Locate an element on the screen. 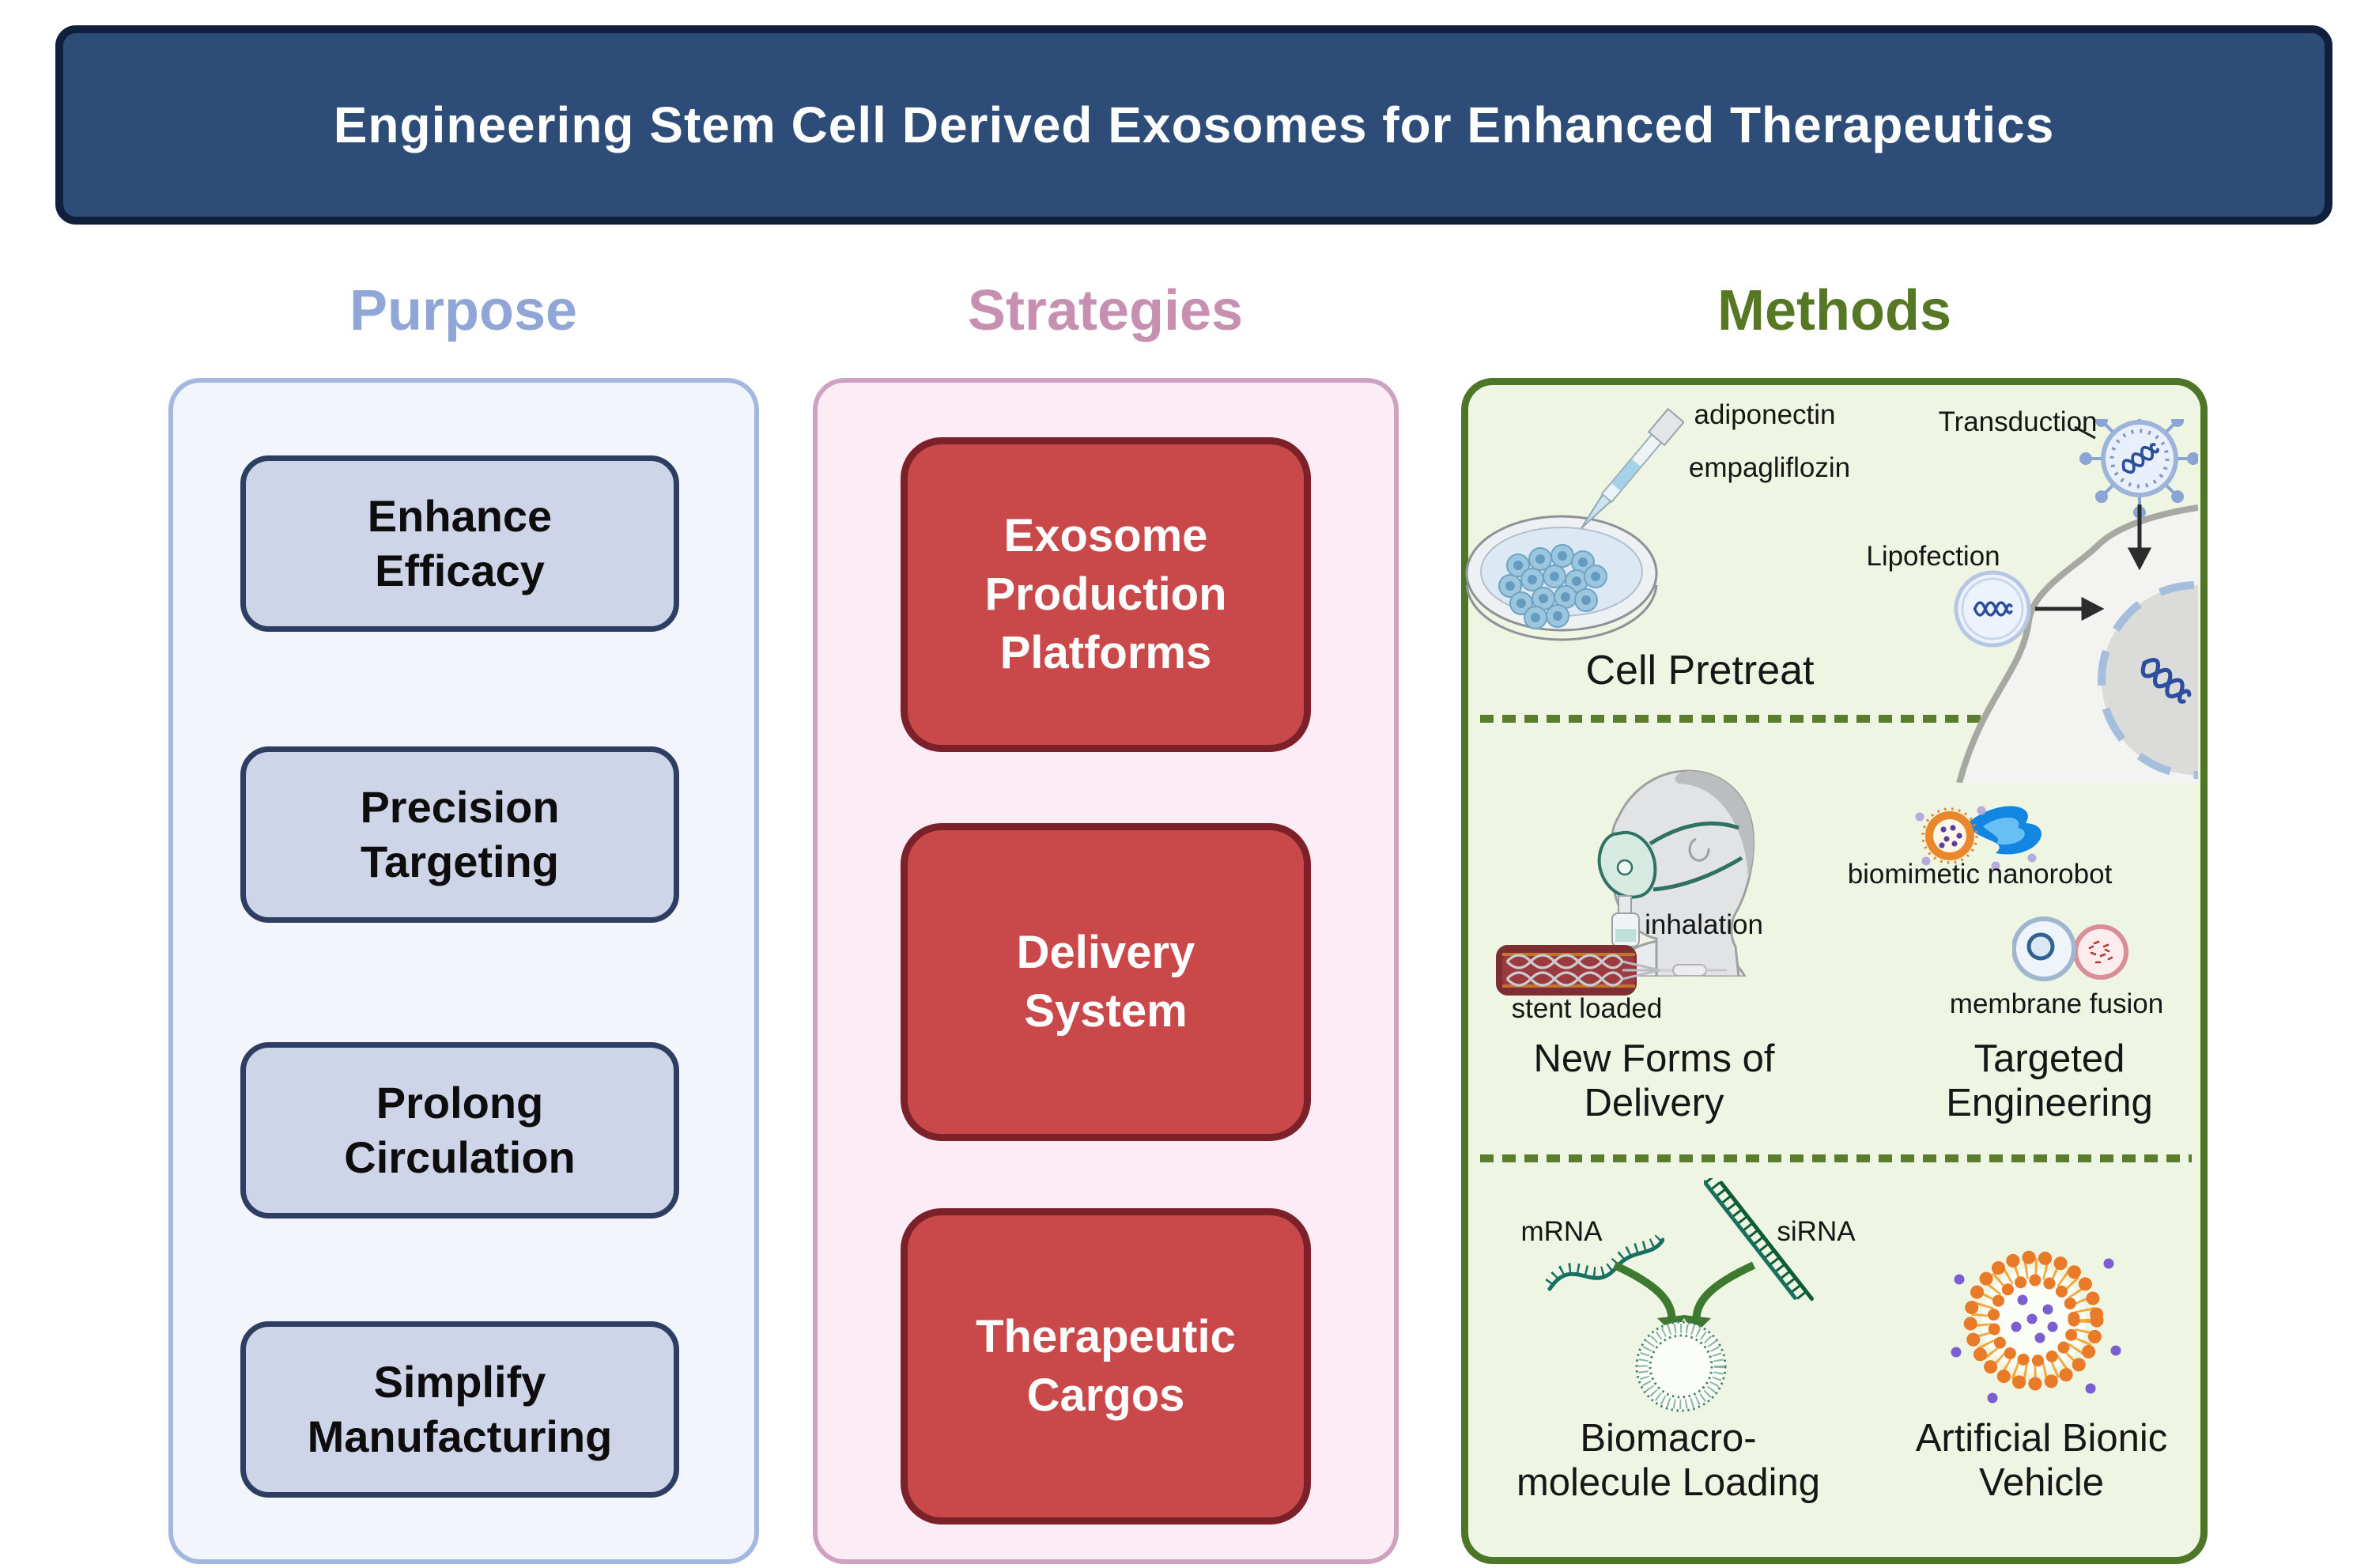 The width and height of the screenshot is (2372, 1568). label-mrna: mRNA is located at coordinates (1561, 1231).